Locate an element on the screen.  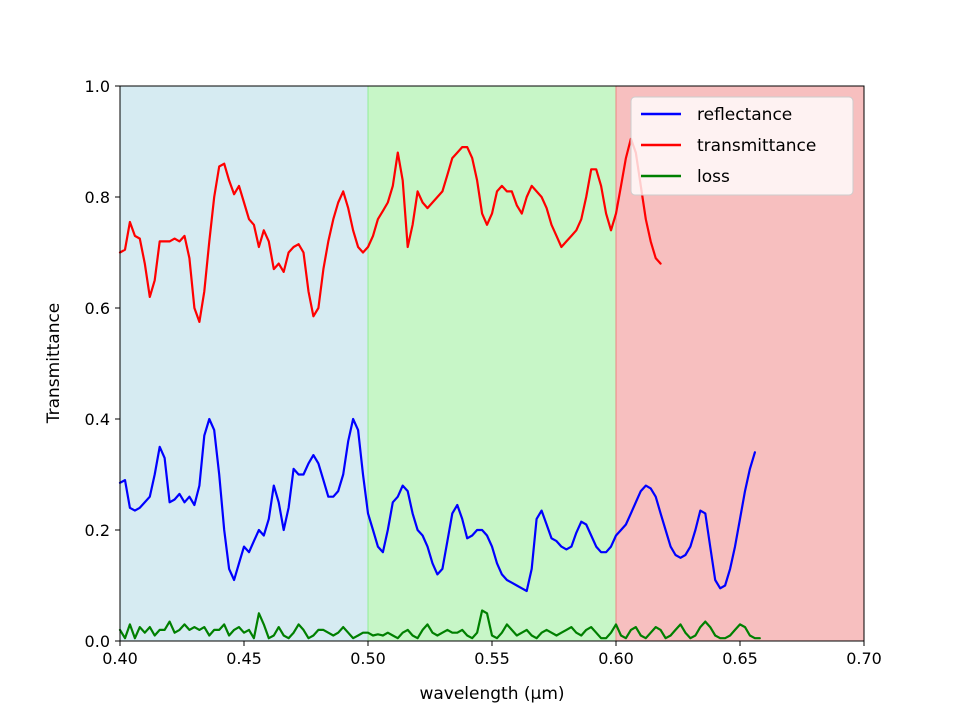
legend-box is located at coordinates (742, 146).